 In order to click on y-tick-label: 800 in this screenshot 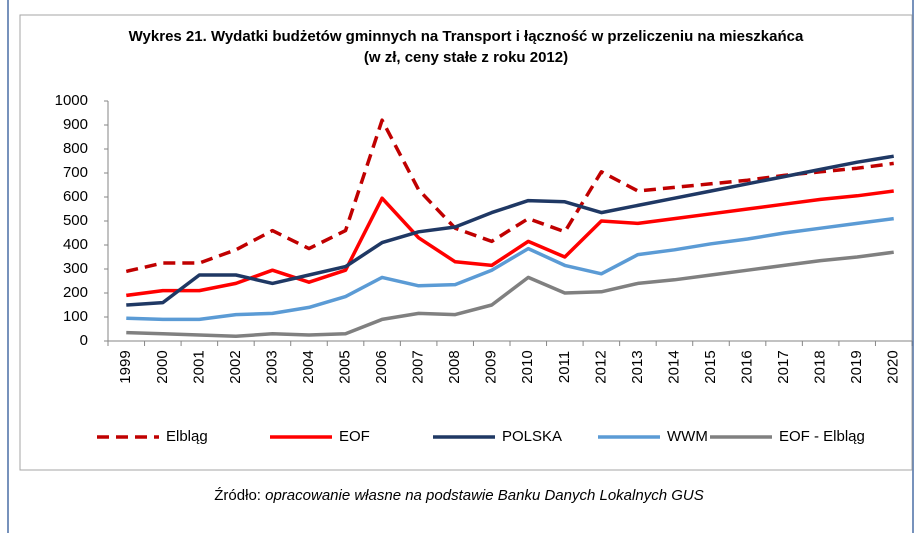, I will do `click(75, 148)`.